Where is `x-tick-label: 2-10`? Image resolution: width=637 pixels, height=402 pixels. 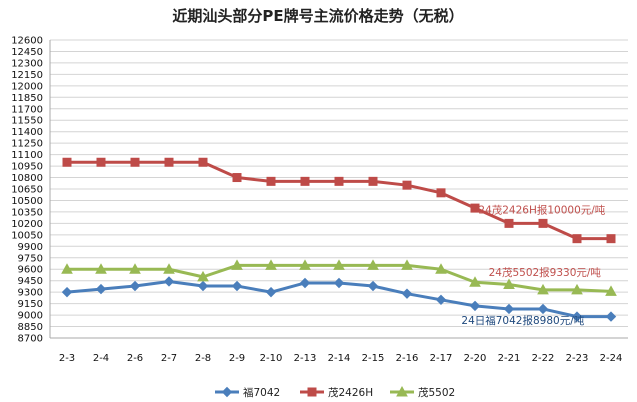 x-tick-label: 2-10 is located at coordinates (271, 358).